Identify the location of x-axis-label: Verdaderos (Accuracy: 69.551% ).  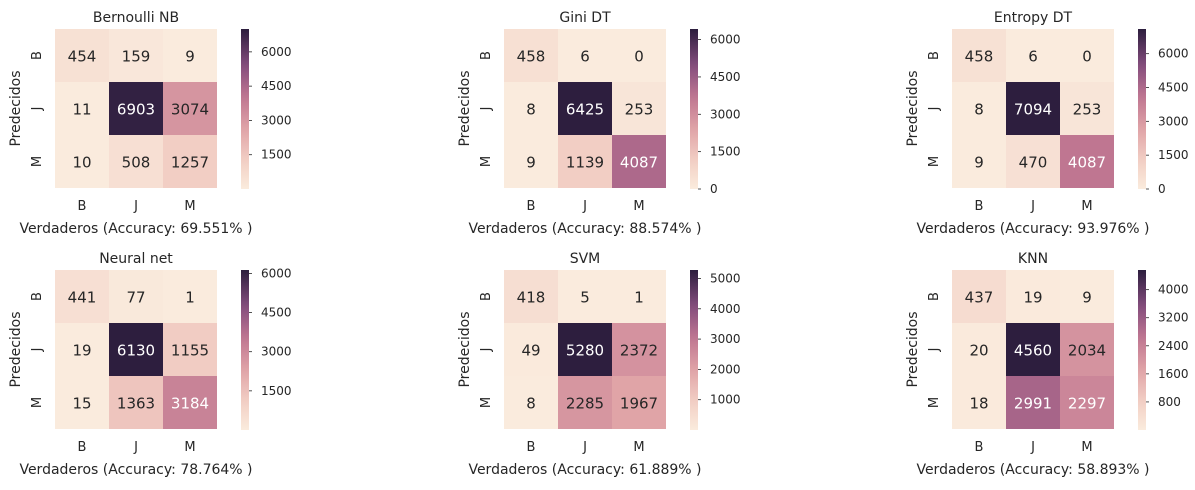
(135, 229).